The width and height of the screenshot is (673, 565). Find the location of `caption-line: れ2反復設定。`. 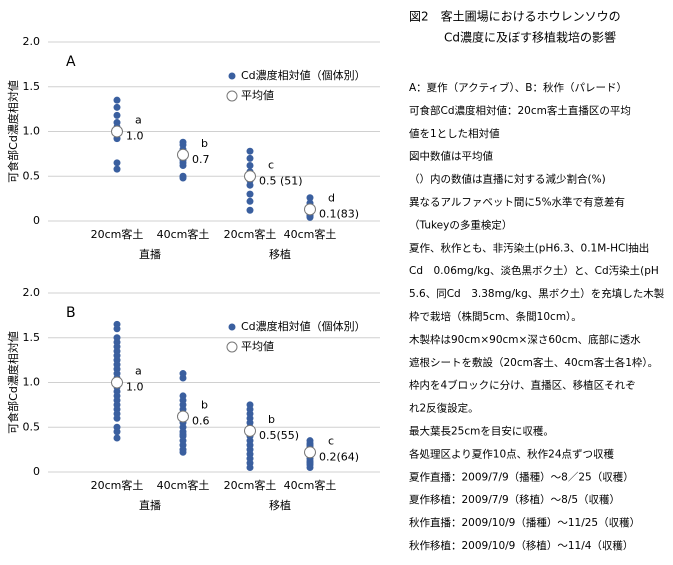

caption-line: れ2反復設定。 is located at coordinates (444, 408).